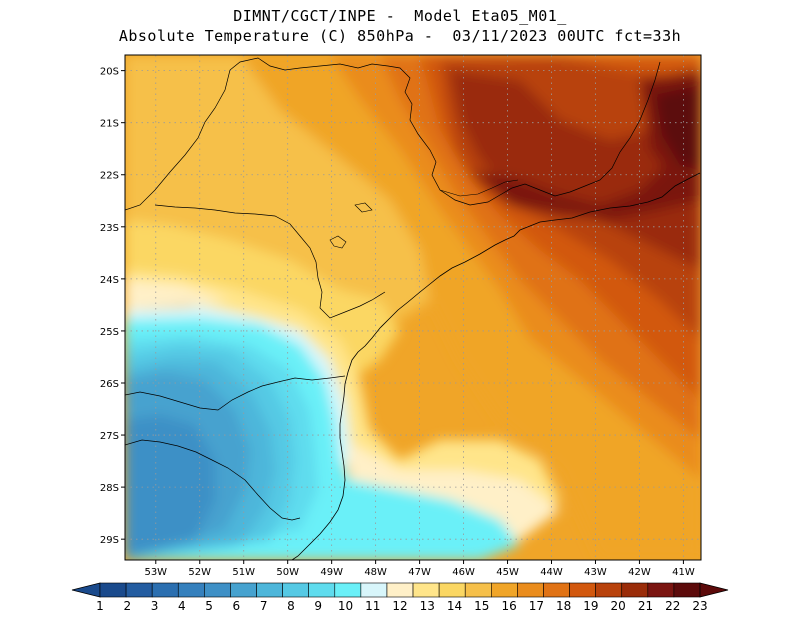 The height and width of the screenshot is (618, 800). Describe the element at coordinates (618, 606) in the screenshot. I see `colorbar-label: 20` at that location.